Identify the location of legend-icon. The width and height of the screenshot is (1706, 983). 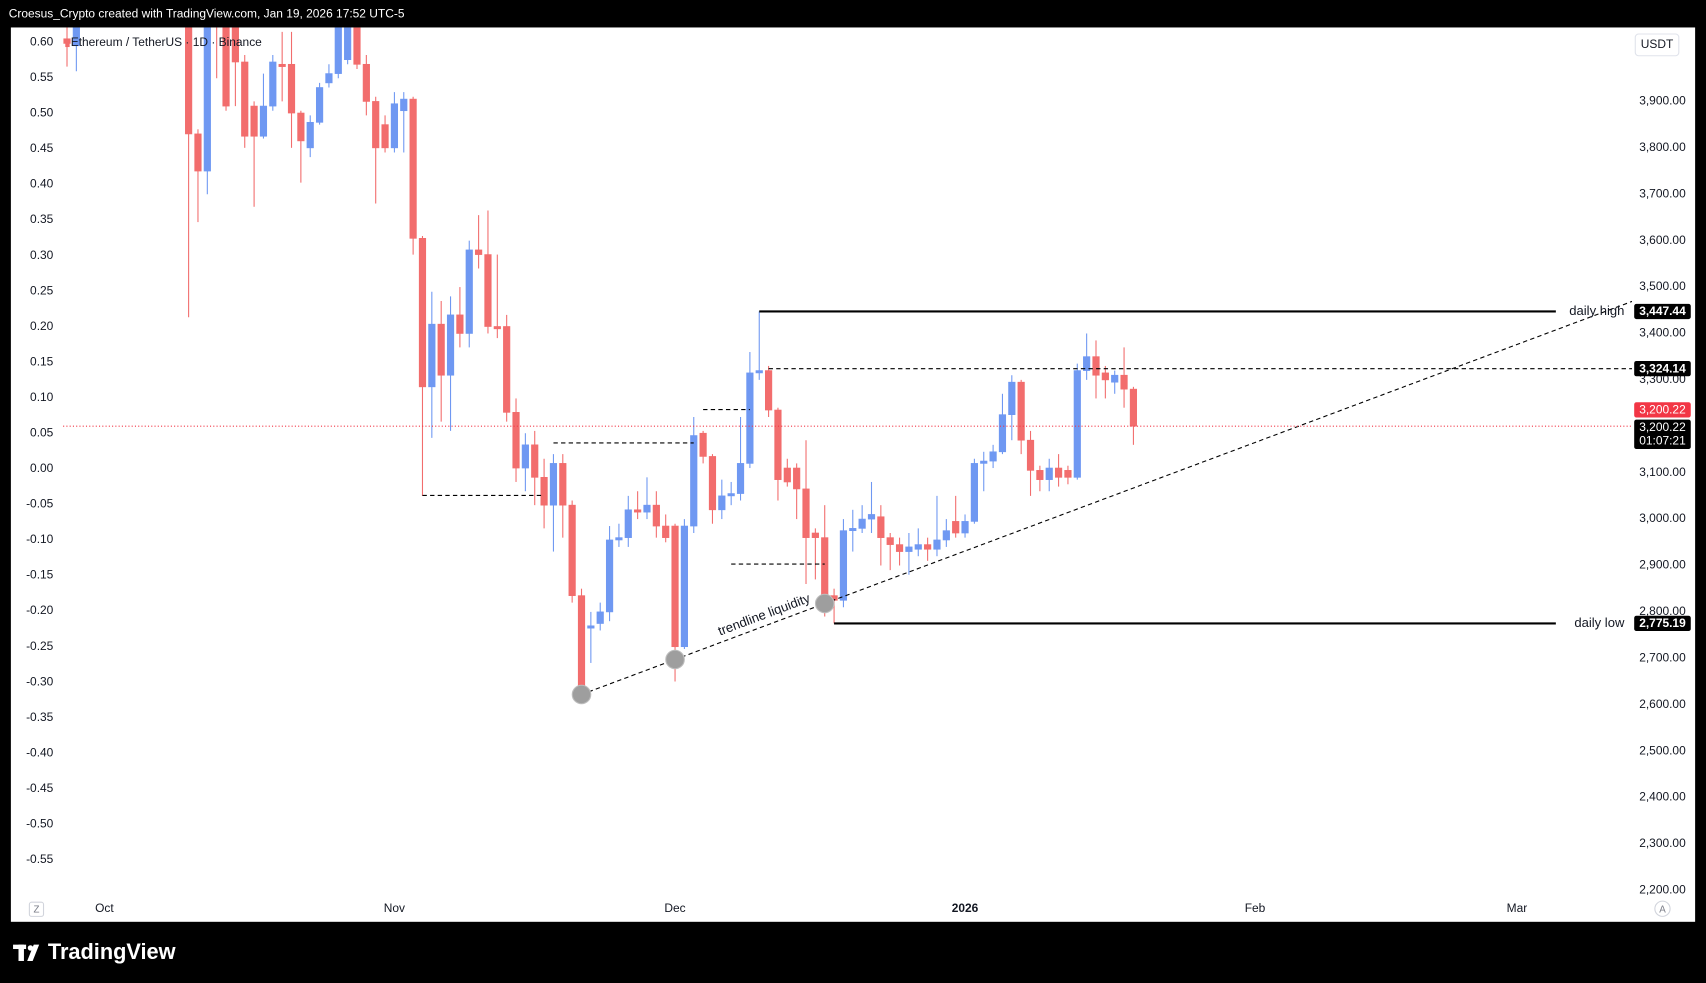
(67, 43).